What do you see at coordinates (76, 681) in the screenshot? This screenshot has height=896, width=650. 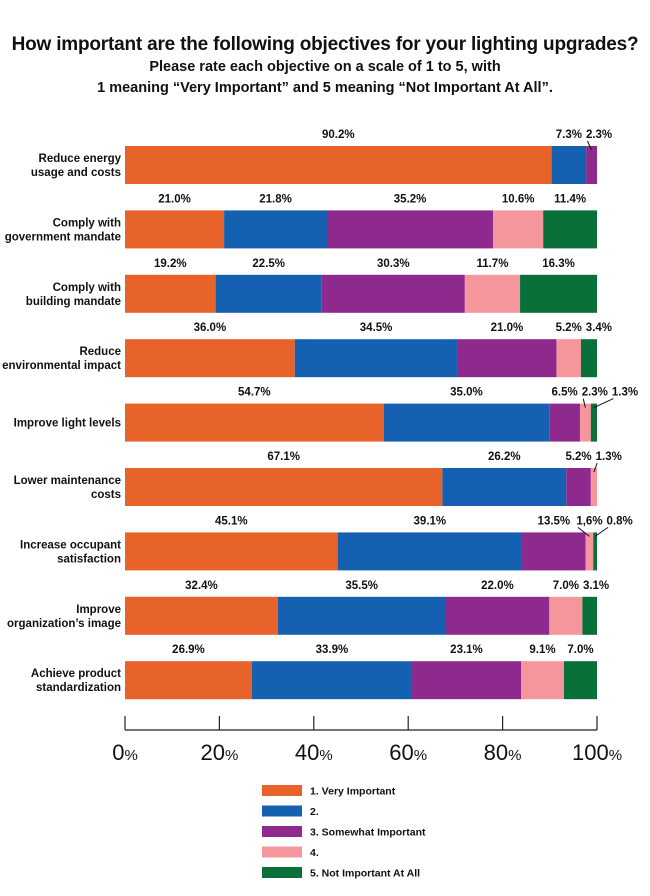 I see `category-label-9: Achieve product standardization` at bounding box center [76, 681].